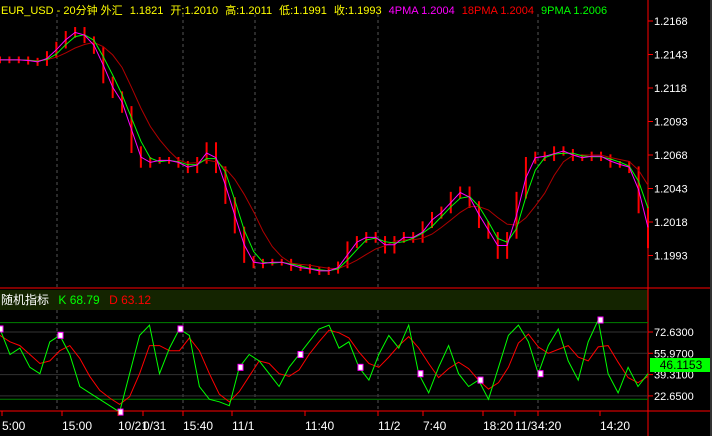 The image size is (712, 436). What do you see at coordinates (130, 300) in the screenshot?
I see `d-legend: D 63.12` at bounding box center [130, 300].